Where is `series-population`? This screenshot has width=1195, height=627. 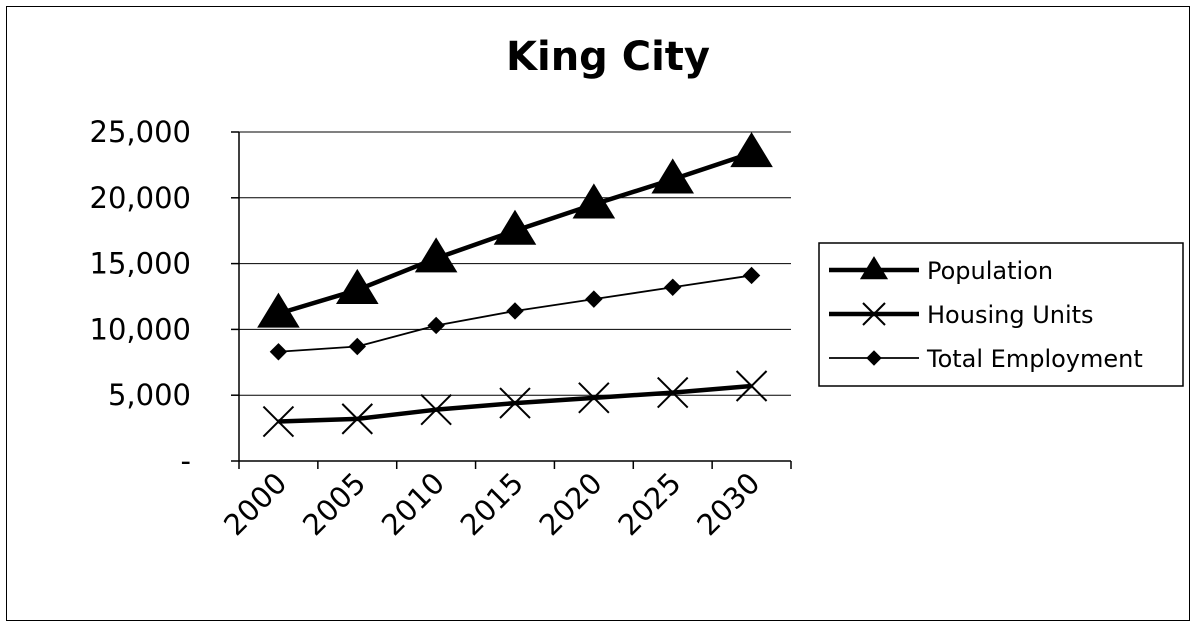
series-population is located at coordinates (515, 230).